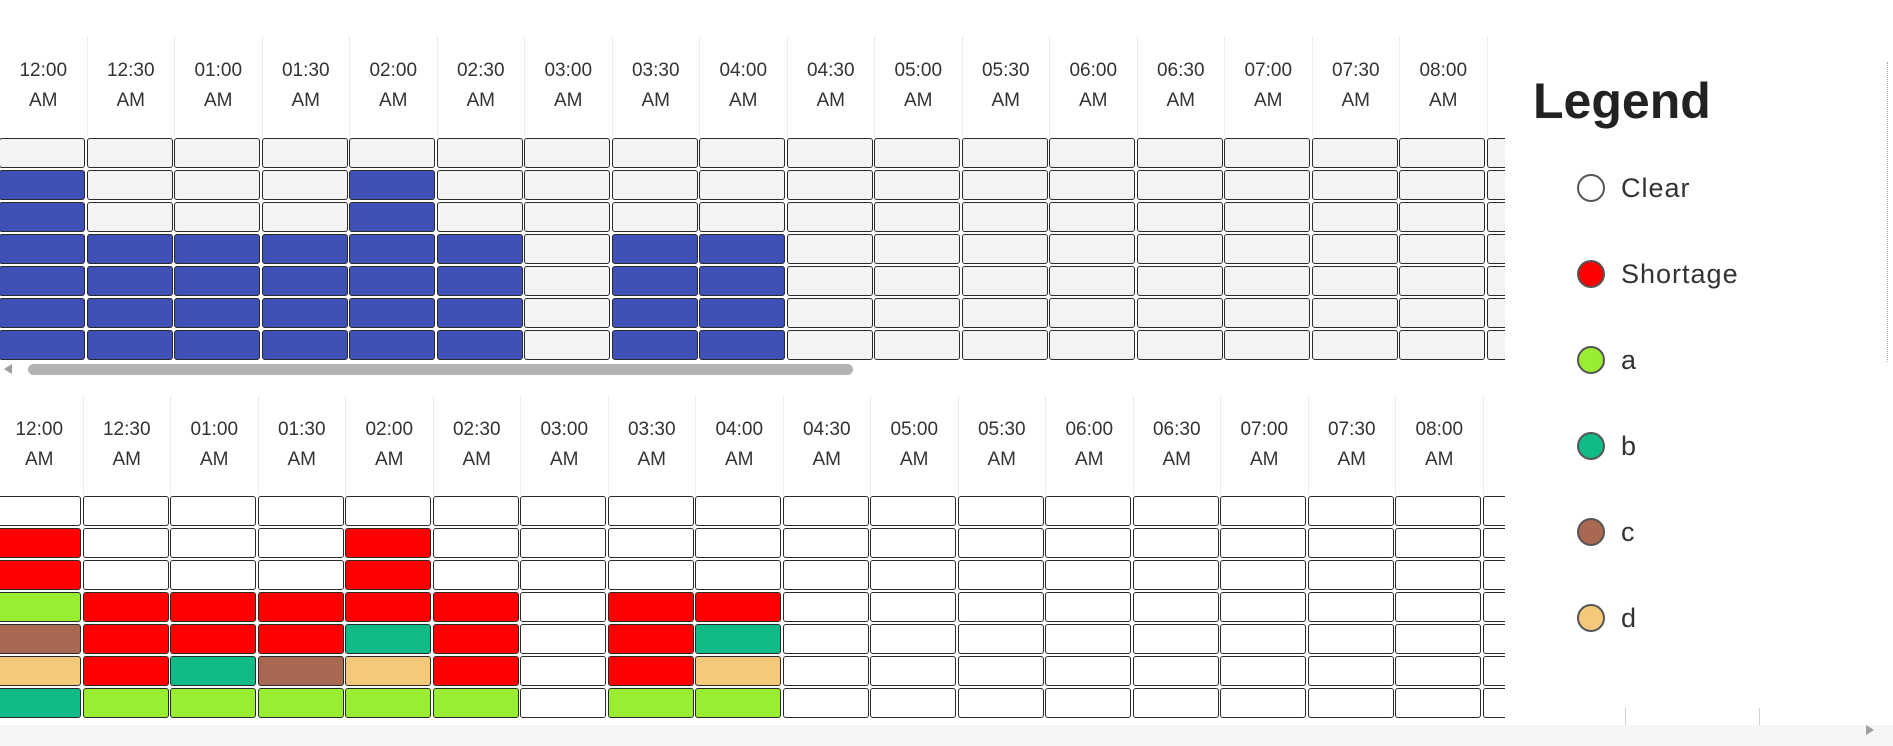 The image size is (1893, 746). What do you see at coordinates (1888, 212) in the screenshot?
I see `right-edge-scrollbar` at bounding box center [1888, 212].